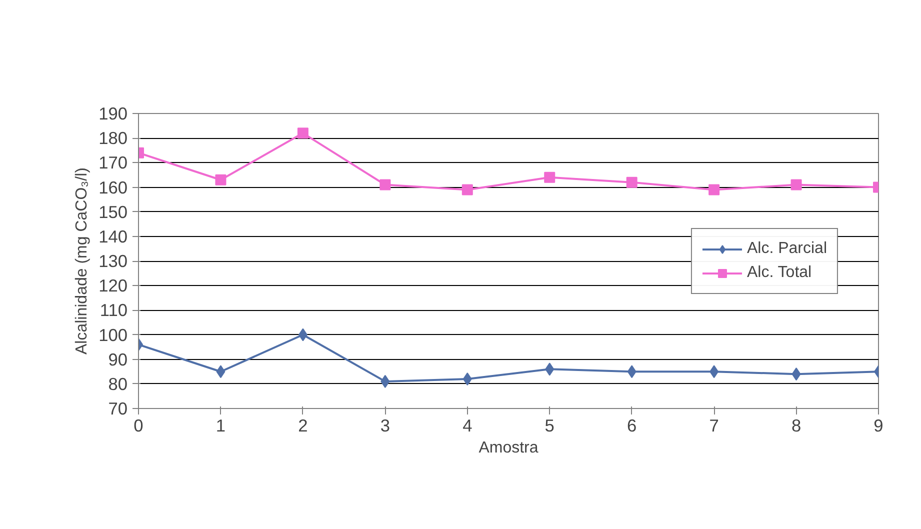  Describe the element at coordinates (118, 408) in the screenshot. I see `y-tick-label: 70` at that location.